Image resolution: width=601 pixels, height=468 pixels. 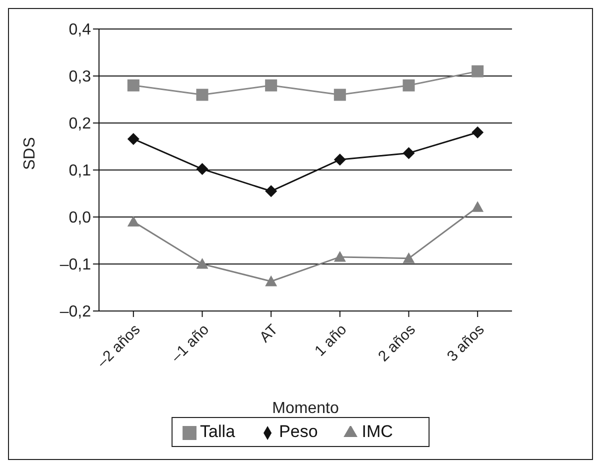 What do you see at coordinates (80, 171) in the screenshot?
I see `y-tick-label: 0,1` at bounding box center [80, 171].